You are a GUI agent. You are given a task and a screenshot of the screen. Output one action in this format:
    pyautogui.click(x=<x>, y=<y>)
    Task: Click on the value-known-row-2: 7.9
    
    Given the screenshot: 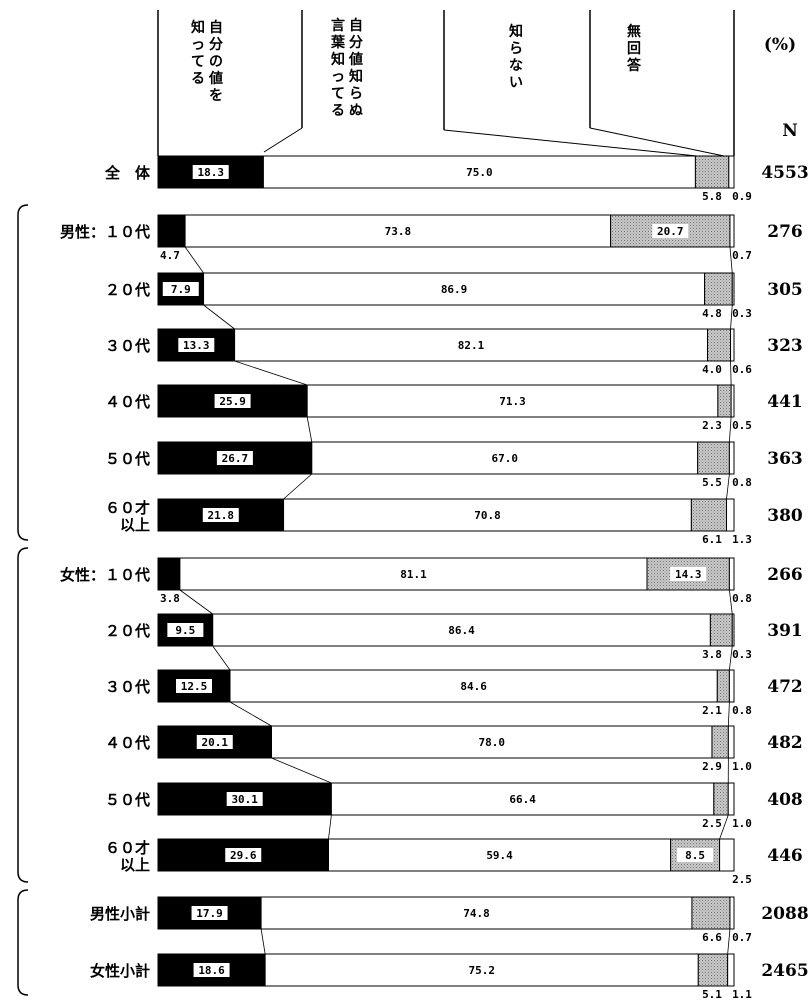 What is the action you would take?
    pyautogui.click(x=181, y=289)
    